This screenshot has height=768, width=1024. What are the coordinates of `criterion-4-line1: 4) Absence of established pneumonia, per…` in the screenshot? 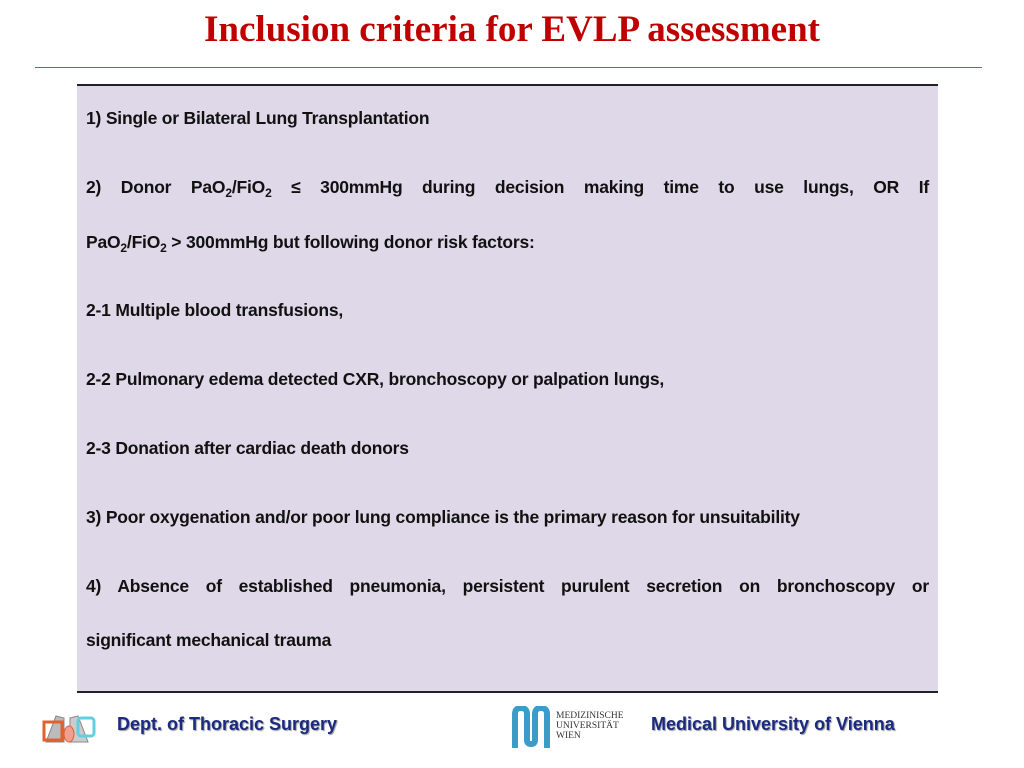 It's located at (507, 586).